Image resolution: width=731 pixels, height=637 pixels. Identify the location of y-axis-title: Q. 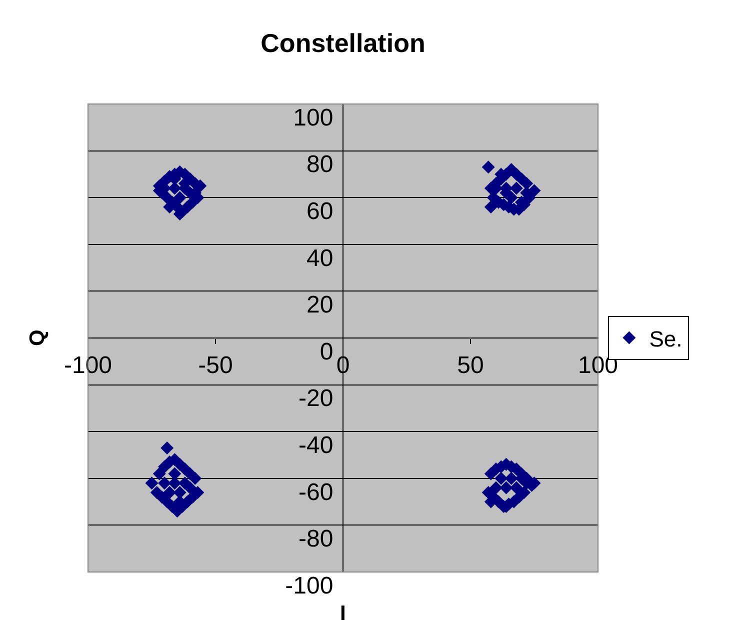
(37, 338).